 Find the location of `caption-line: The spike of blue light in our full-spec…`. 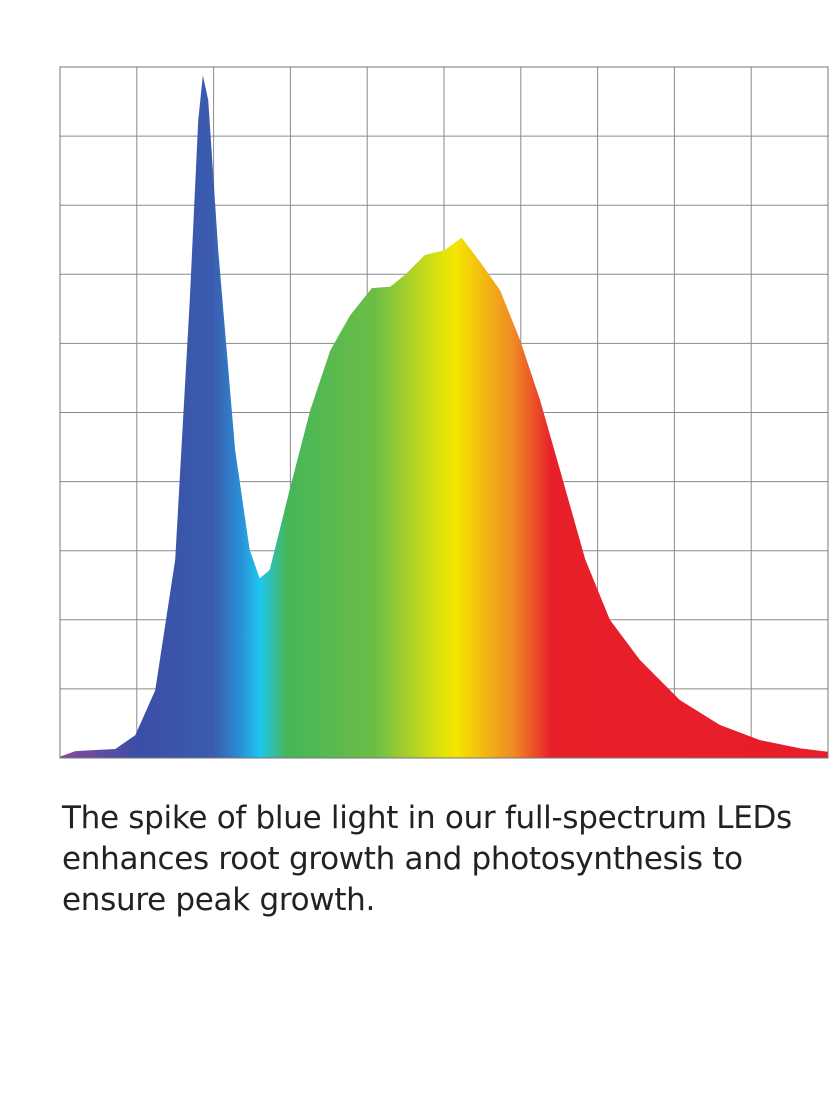

caption-line: The spike of blue light in our full-spec… is located at coordinates (427, 818).